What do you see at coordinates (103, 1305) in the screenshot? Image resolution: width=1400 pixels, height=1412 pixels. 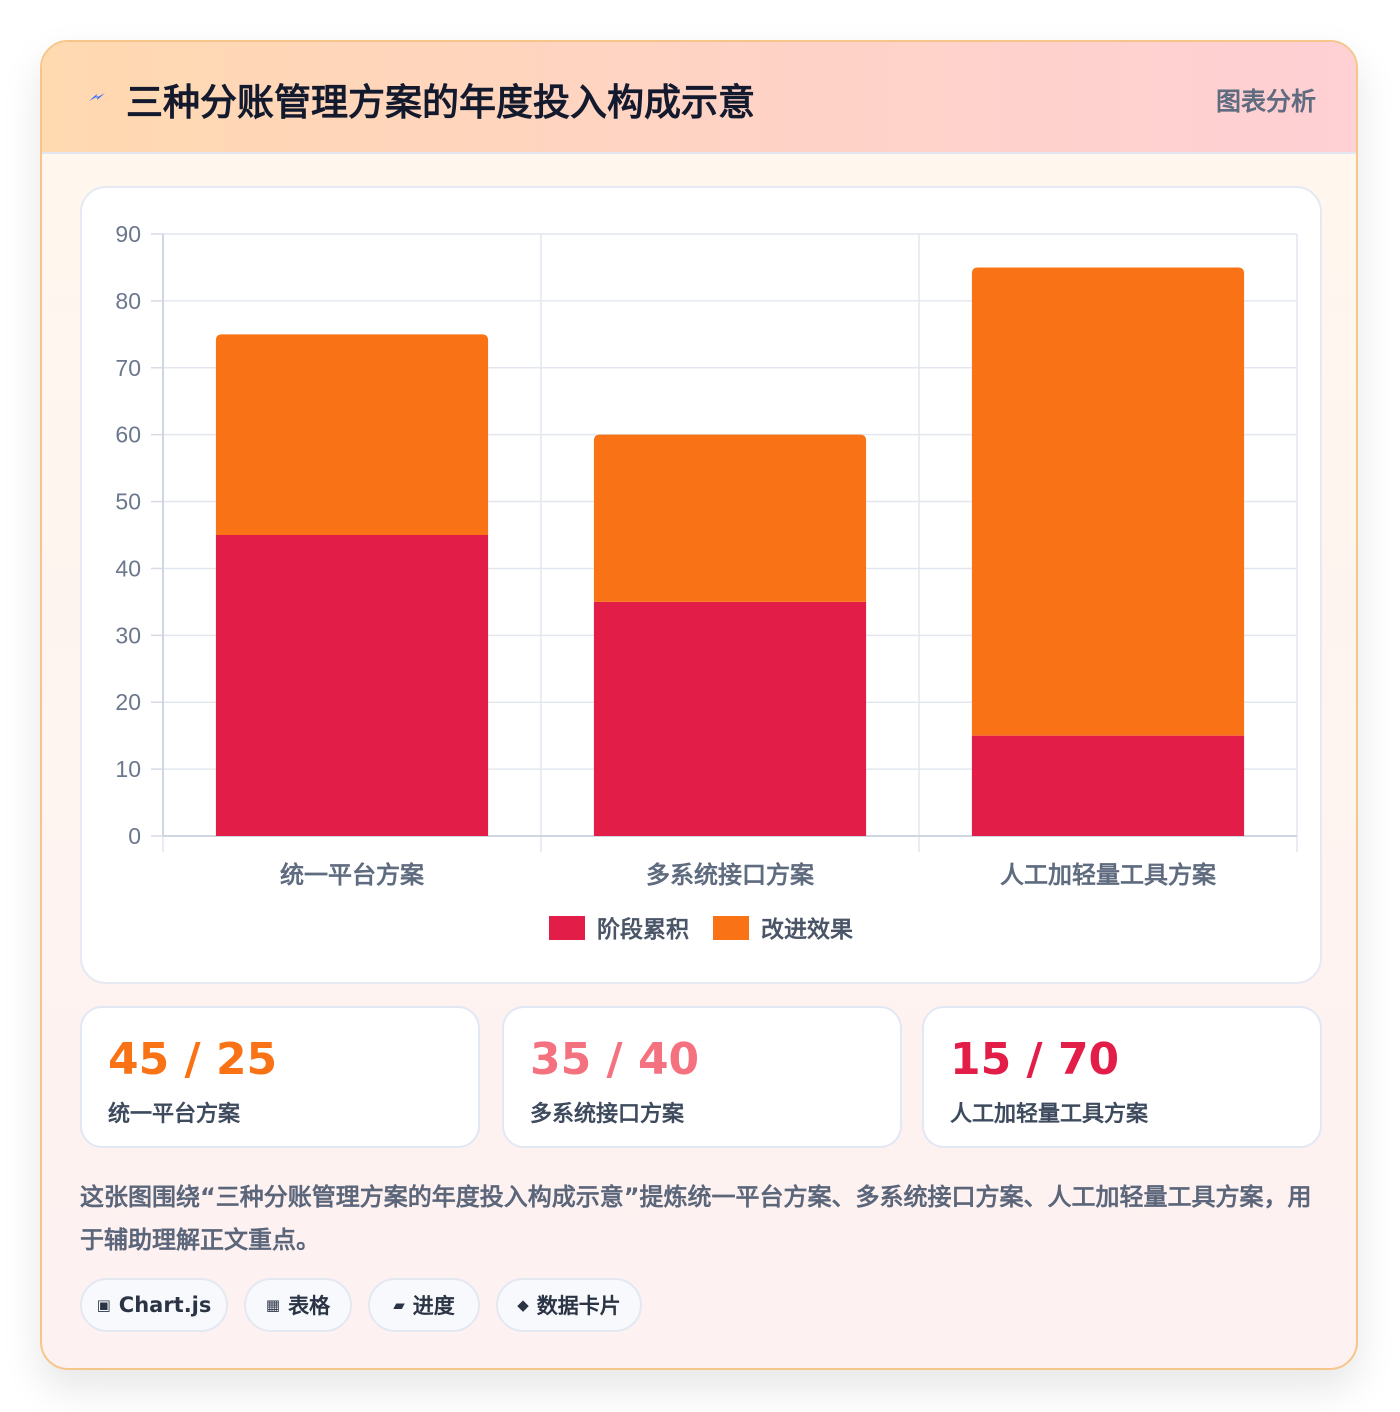 I see `chart-icon: ▣` at bounding box center [103, 1305].